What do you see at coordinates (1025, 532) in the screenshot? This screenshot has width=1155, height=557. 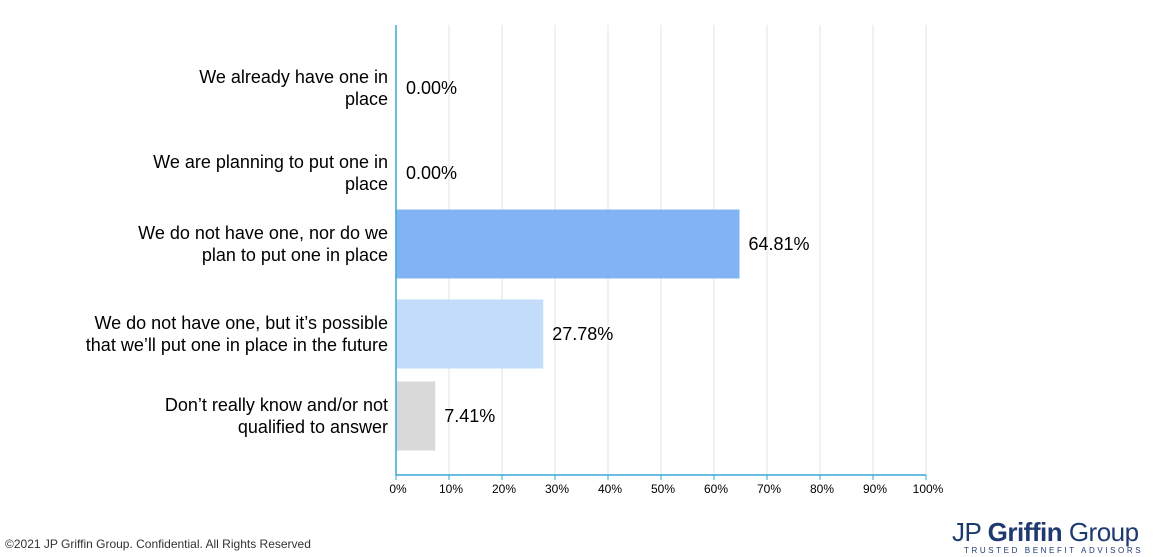 I see `logo-part-griffin: Griffin` at bounding box center [1025, 532].